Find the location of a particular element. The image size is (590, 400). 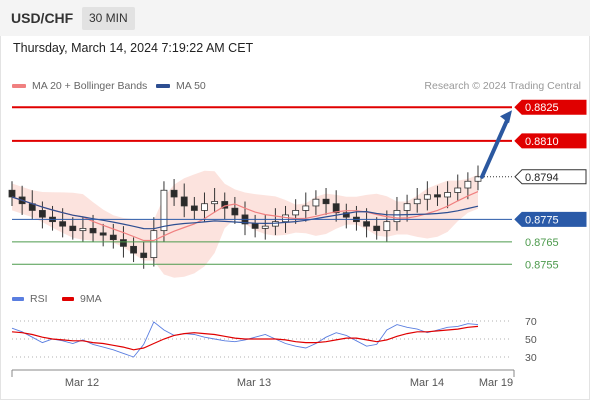

rsi-series-RSI is located at coordinates (245, 339).